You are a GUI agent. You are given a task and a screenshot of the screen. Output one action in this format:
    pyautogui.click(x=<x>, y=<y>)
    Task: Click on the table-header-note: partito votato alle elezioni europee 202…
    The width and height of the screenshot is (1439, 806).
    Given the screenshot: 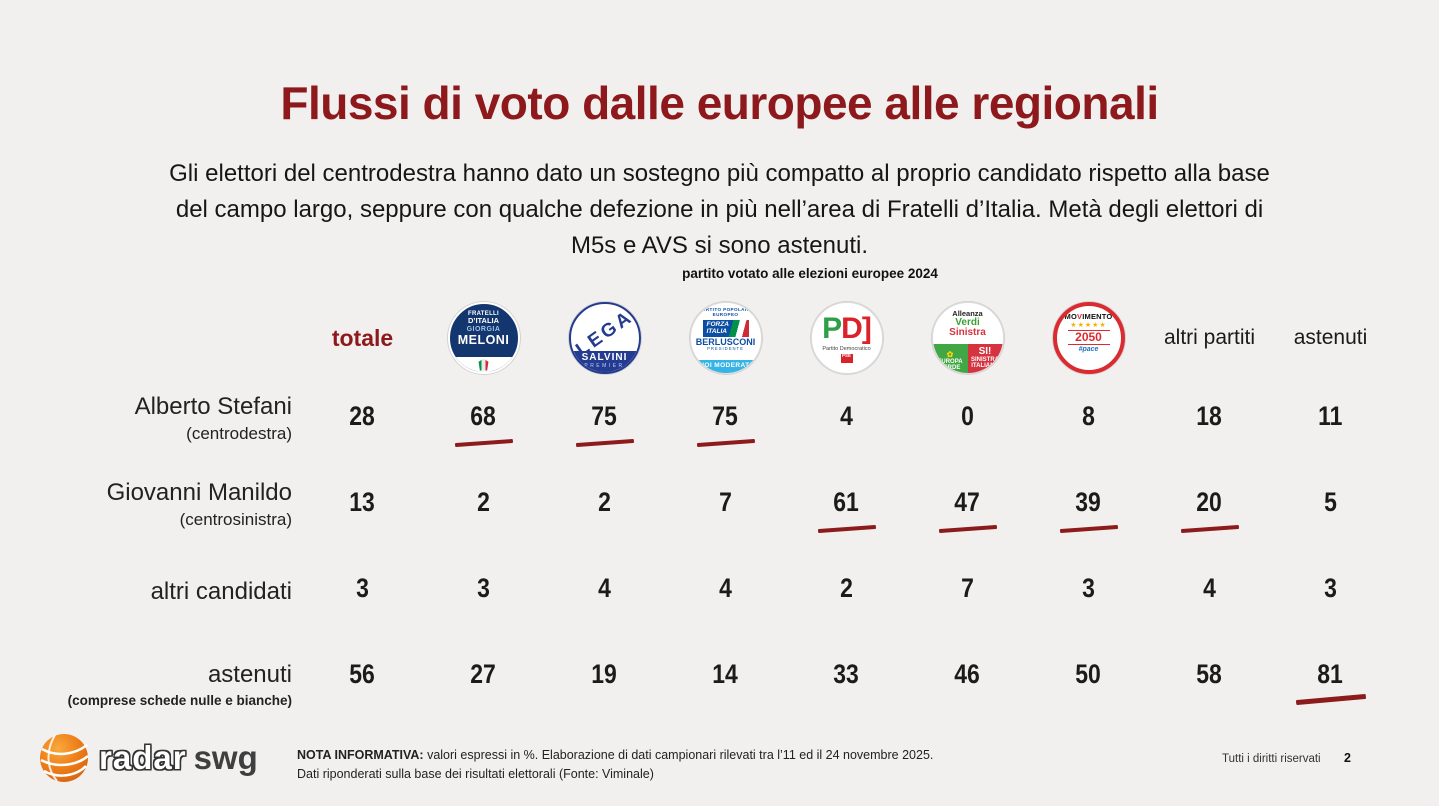 What is the action you would take?
    pyautogui.click(x=810, y=273)
    